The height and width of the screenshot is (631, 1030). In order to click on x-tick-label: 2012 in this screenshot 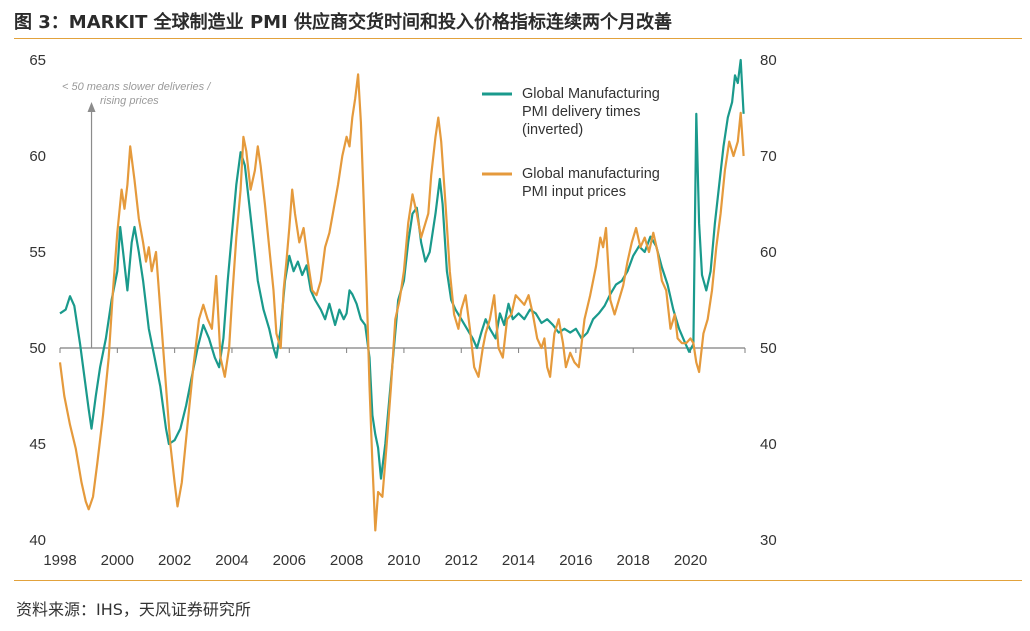, I will do `click(461, 560)`.